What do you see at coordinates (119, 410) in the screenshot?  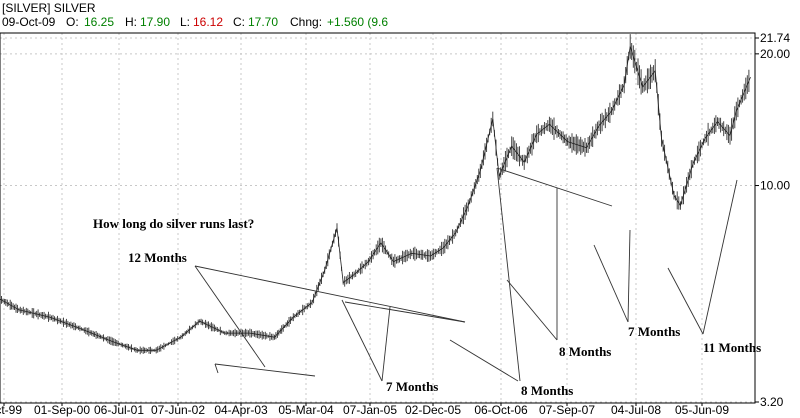 I see `x-tick-label: 06-Jul-01` at bounding box center [119, 410].